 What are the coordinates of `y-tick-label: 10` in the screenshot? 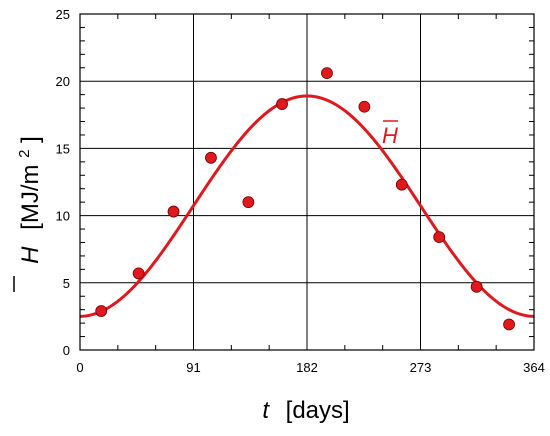 It's located at (63, 216).